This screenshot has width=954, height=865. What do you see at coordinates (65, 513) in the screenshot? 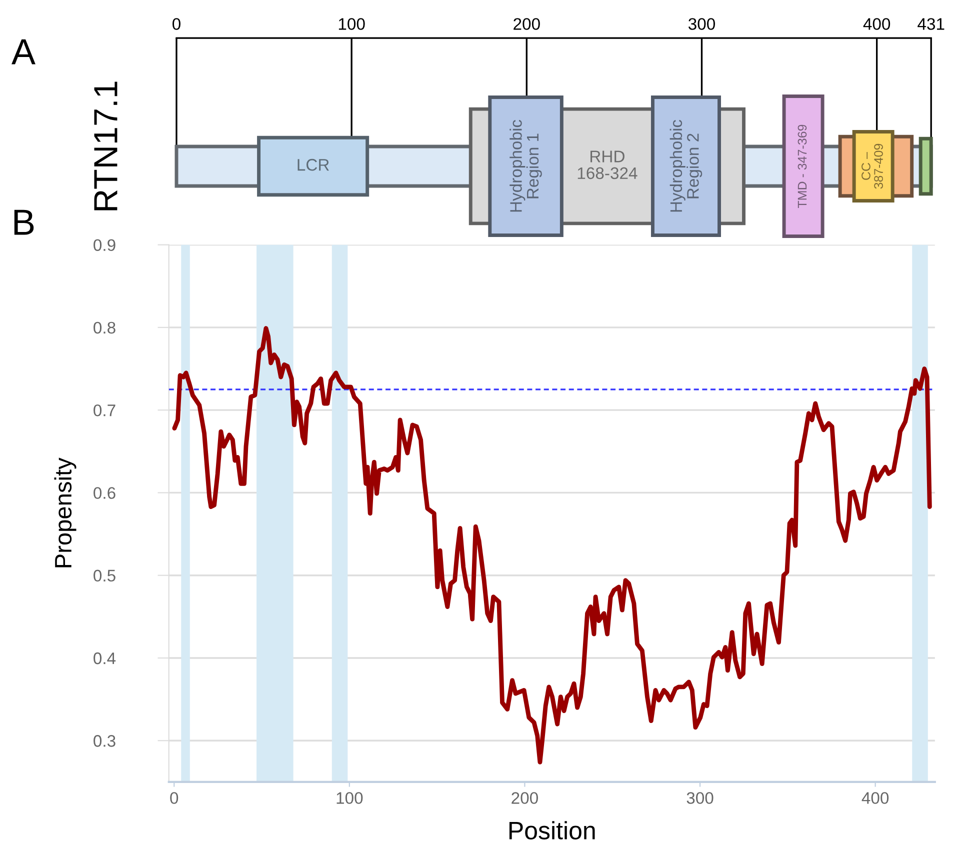
I see `y-axis-title: Propensity` at bounding box center [65, 513].